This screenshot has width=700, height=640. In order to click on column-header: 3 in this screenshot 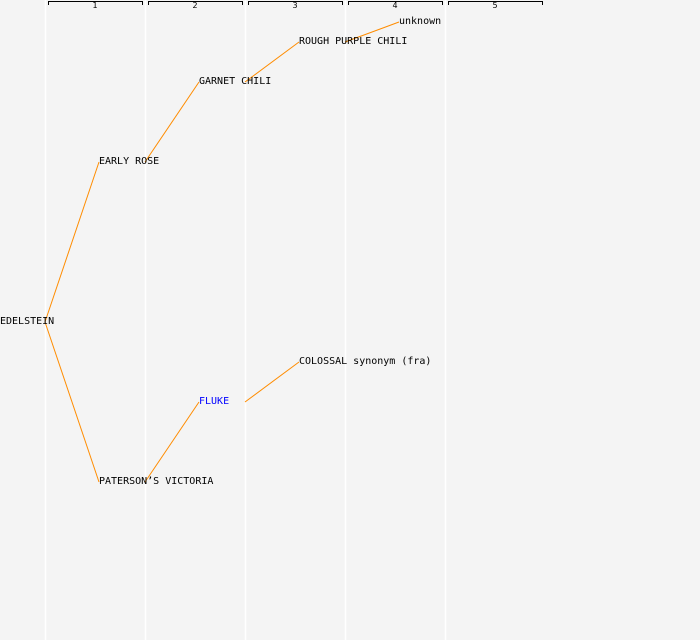, I will do `click(295, 5)`.